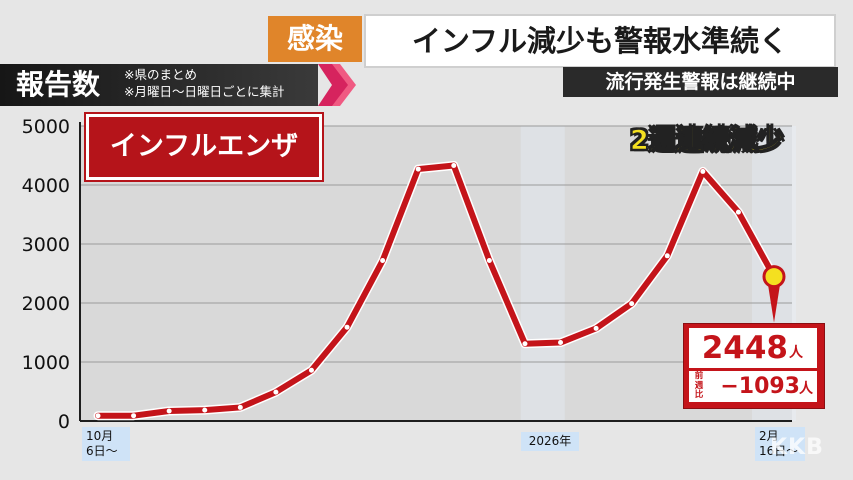 The width and height of the screenshot is (853, 480). What do you see at coordinates (46, 363) in the screenshot?
I see `y-tick-label: 1000` at bounding box center [46, 363].